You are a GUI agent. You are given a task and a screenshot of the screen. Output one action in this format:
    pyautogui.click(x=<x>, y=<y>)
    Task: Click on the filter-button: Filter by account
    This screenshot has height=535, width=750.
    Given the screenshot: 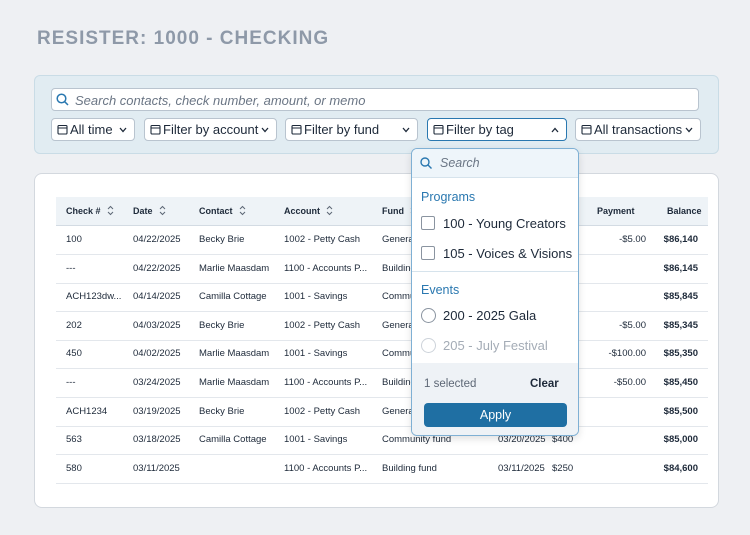 What is the action you would take?
    pyautogui.click(x=210, y=129)
    